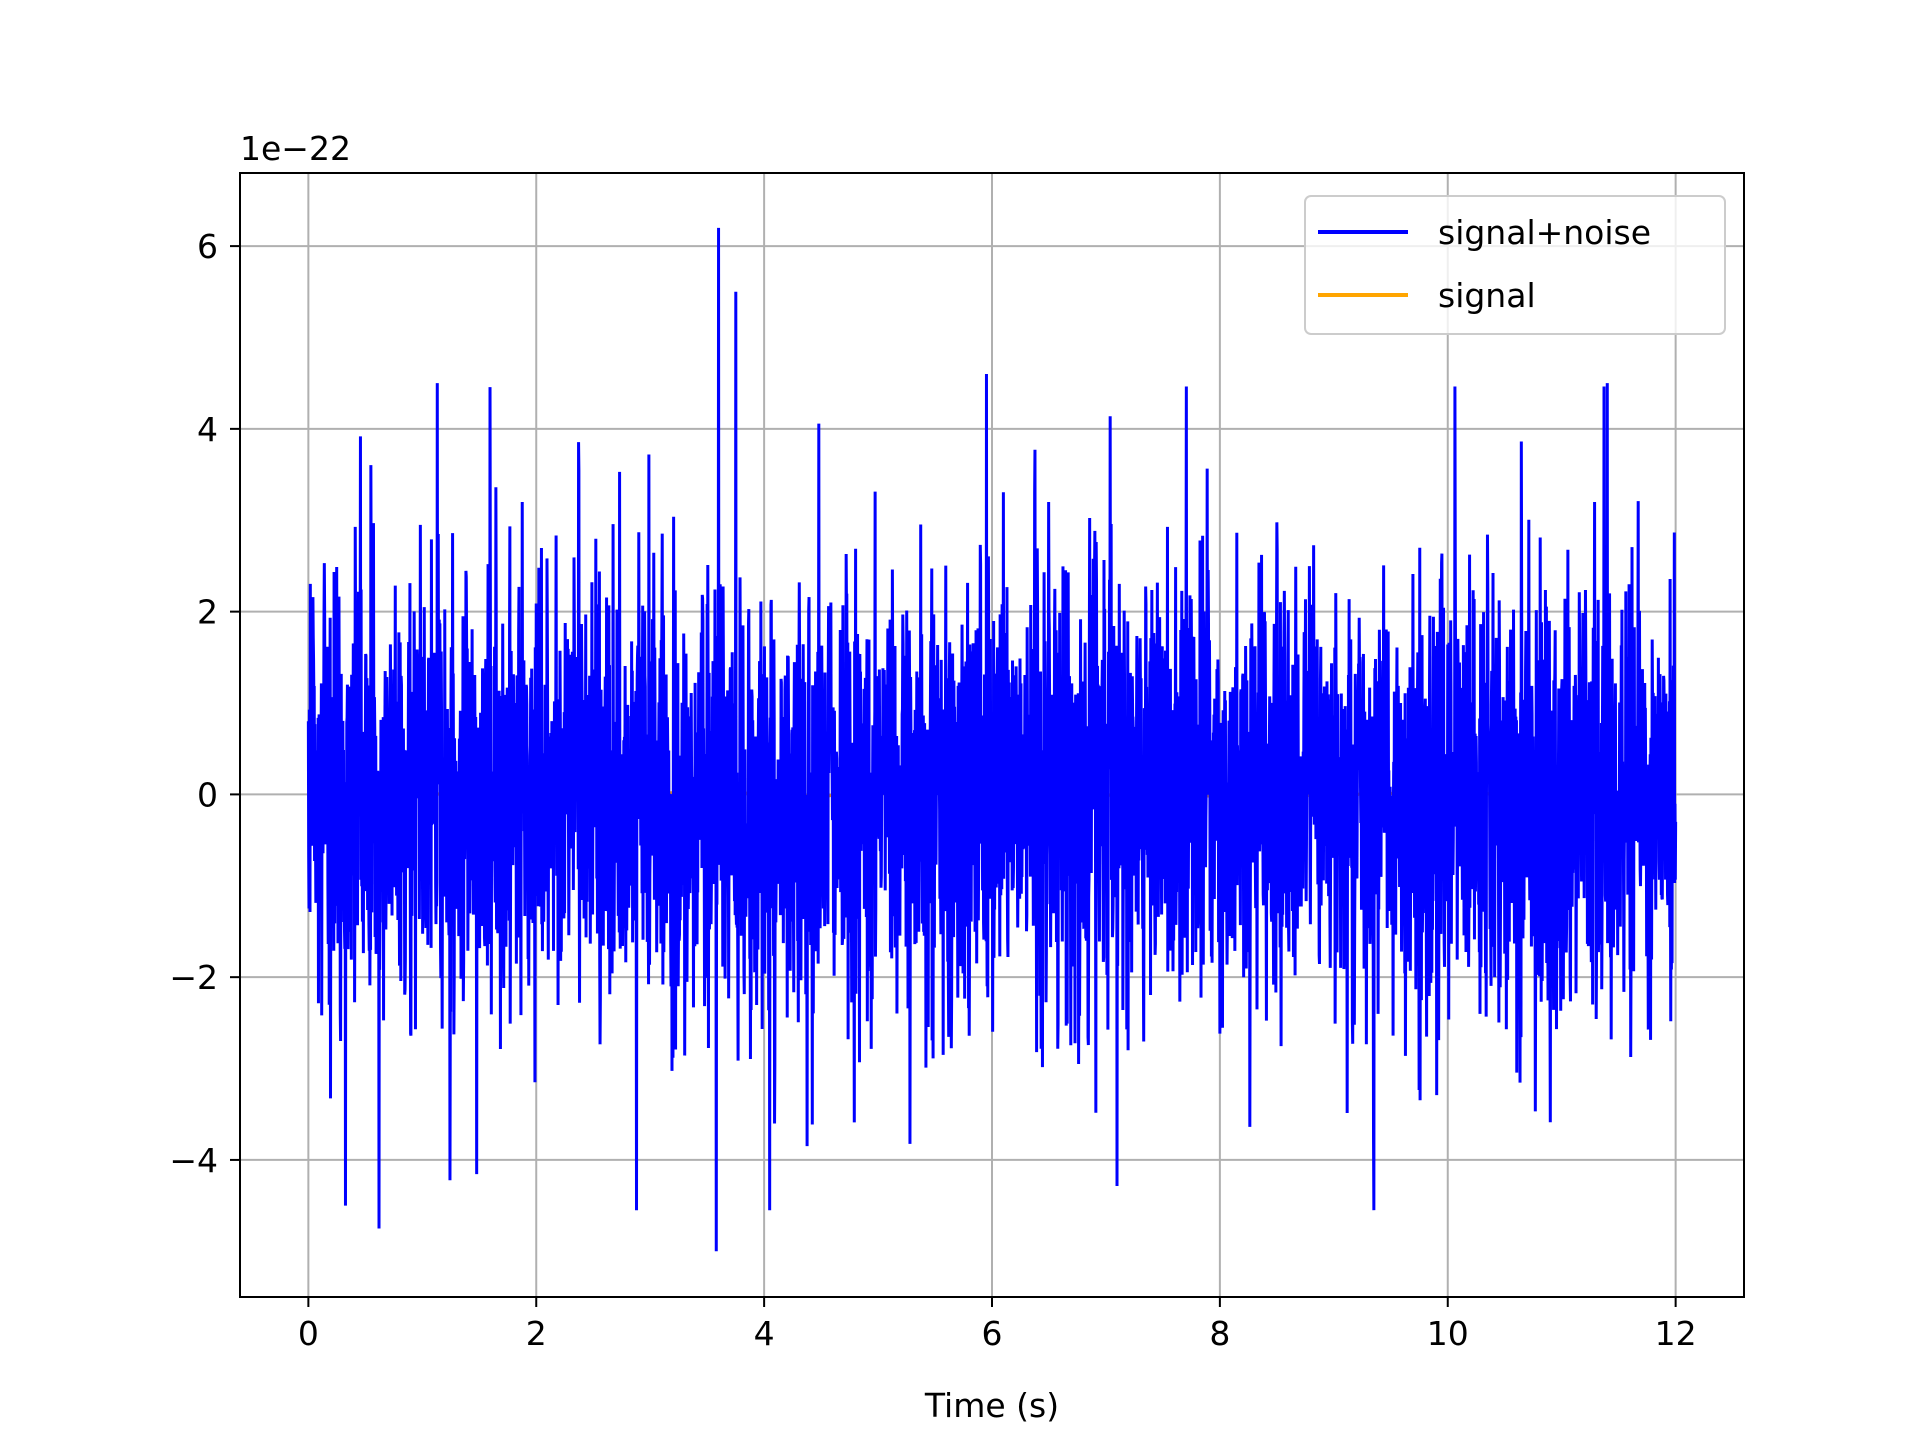 Image resolution: width=1920 pixels, height=1440 pixels. Describe the element at coordinates (991, 1405) in the screenshot. I see `x-axis-label: Time (s)` at that location.